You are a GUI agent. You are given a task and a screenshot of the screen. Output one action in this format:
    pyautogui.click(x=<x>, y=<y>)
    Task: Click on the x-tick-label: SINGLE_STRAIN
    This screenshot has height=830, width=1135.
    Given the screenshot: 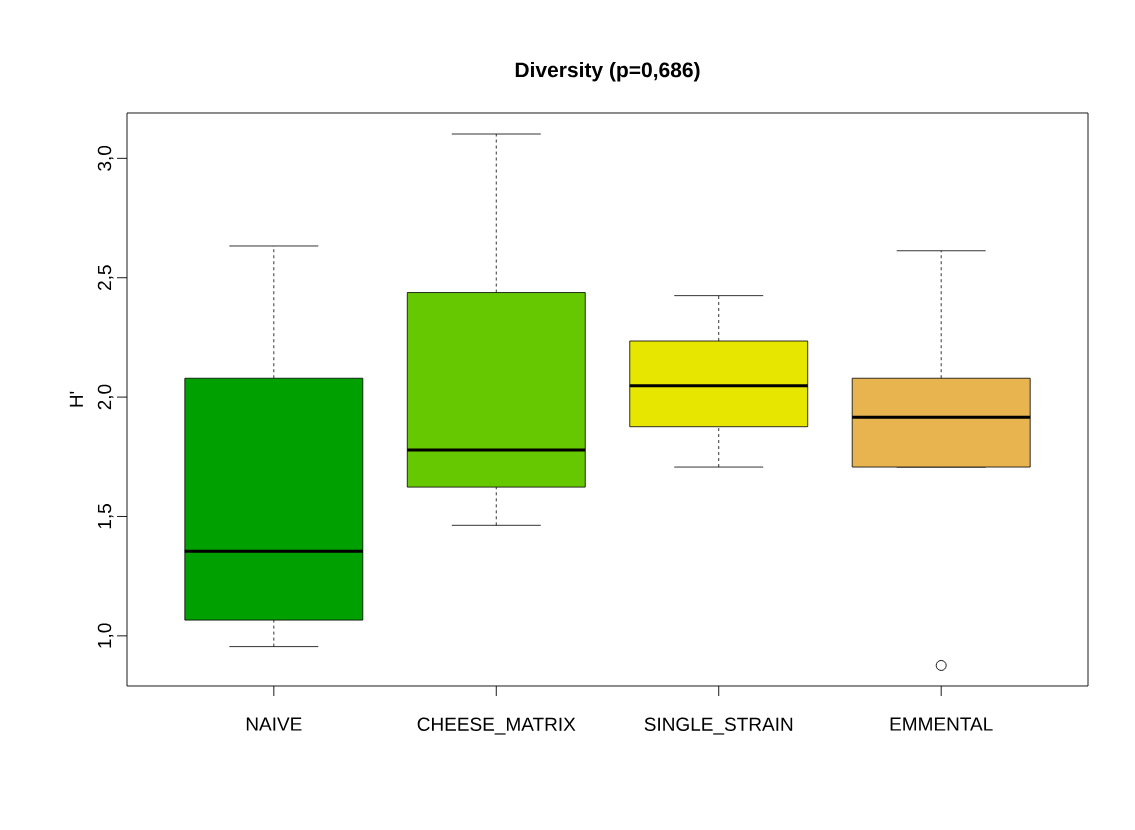 What is the action you would take?
    pyautogui.click(x=718, y=726)
    